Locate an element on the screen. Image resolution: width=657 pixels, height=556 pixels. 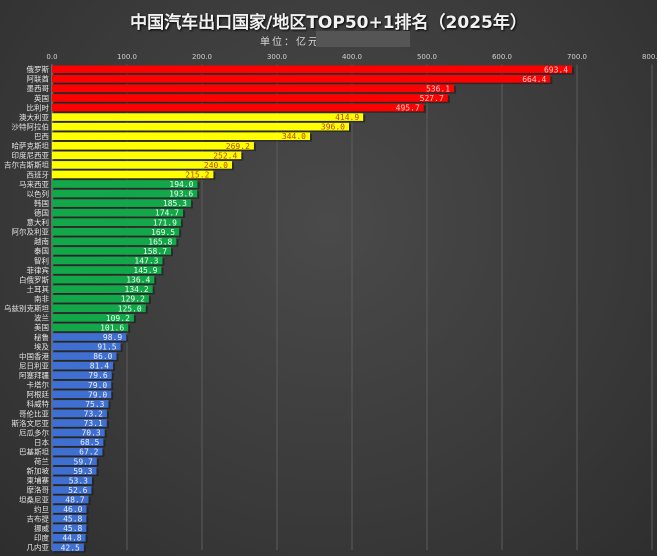
value-label: 536.1 is located at coordinates (438, 88).